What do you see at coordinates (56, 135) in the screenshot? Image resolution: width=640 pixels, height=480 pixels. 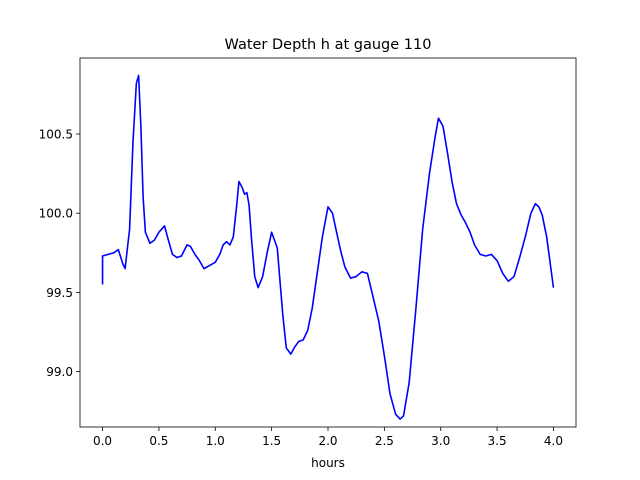 I see `y-tick-label: 100.5` at bounding box center [56, 135].